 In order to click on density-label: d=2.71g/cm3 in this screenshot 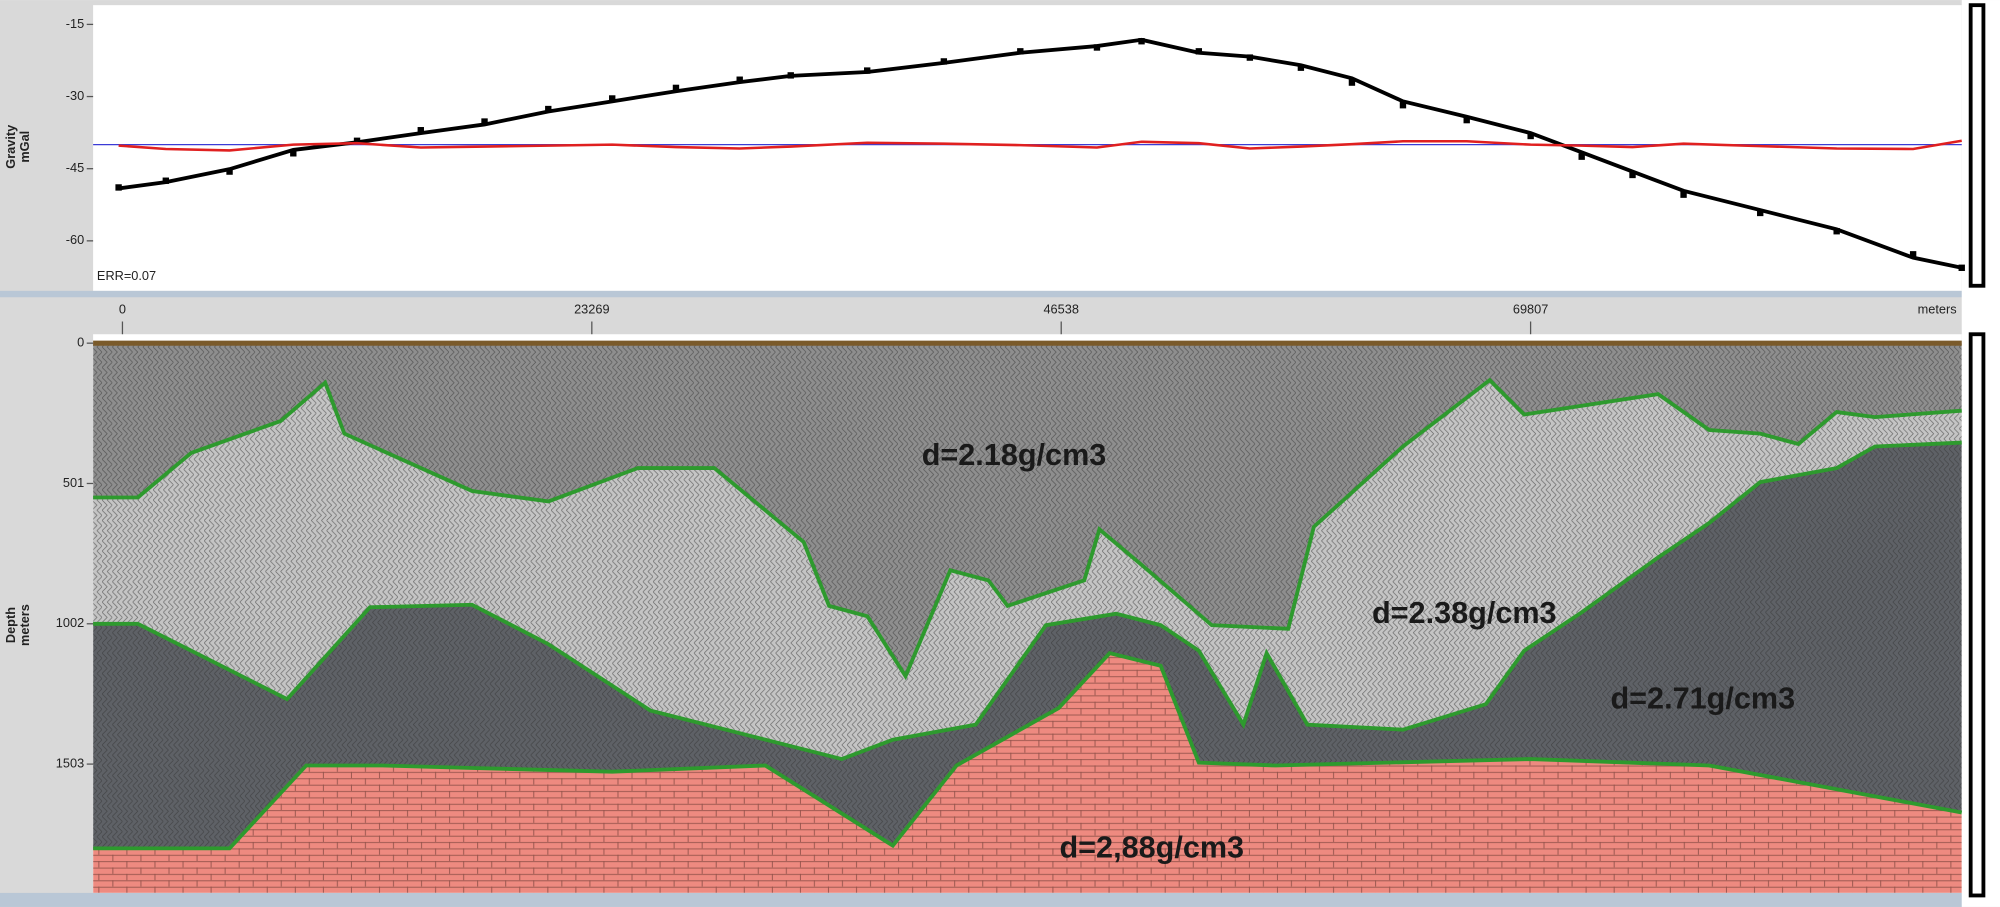, I will do `click(1702, 698)`.